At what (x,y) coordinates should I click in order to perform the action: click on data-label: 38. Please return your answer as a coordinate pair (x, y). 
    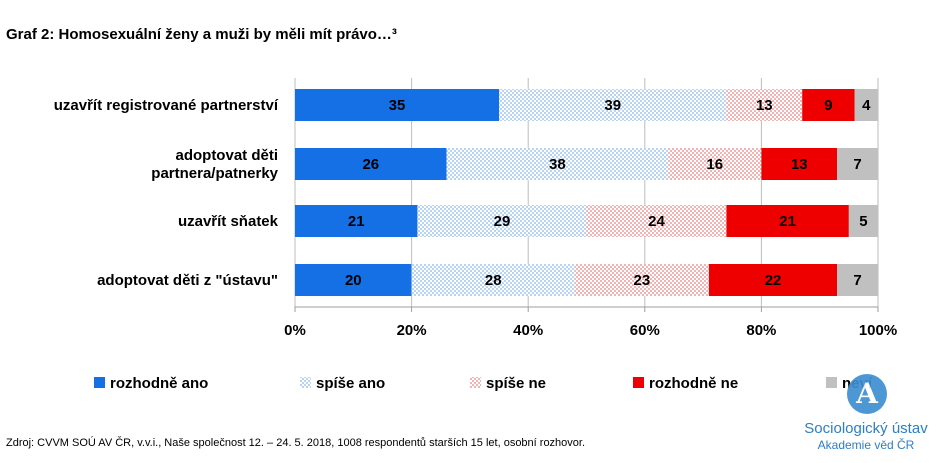
    Looking at the image, I should click on (557, 164).